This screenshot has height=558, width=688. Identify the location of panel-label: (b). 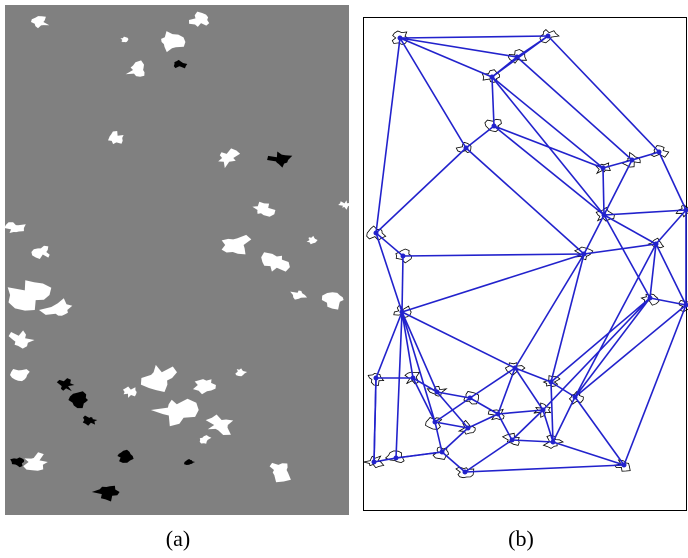
(521, 538).